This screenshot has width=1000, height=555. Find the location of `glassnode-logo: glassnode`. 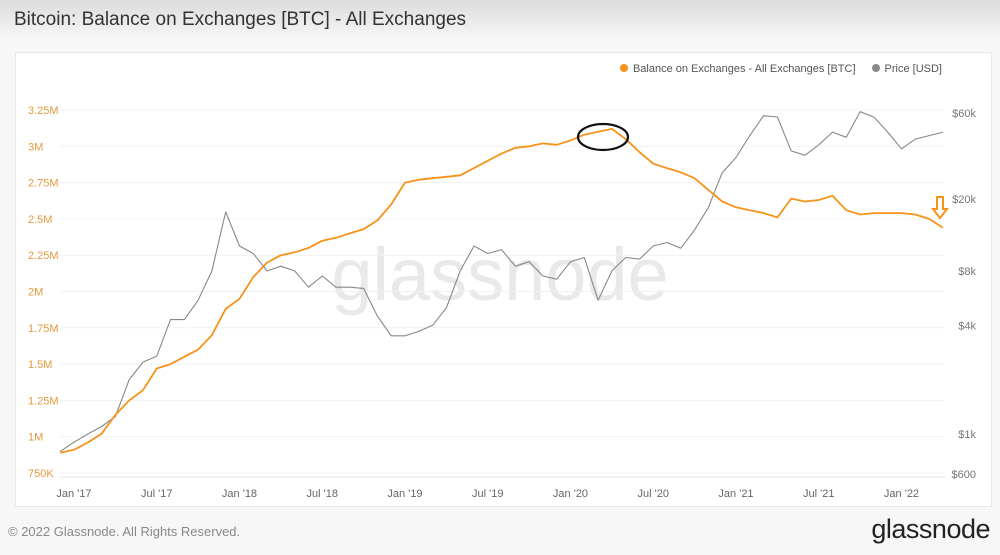

glassnode-logo: glassnode is located at coordinates (930, 529).